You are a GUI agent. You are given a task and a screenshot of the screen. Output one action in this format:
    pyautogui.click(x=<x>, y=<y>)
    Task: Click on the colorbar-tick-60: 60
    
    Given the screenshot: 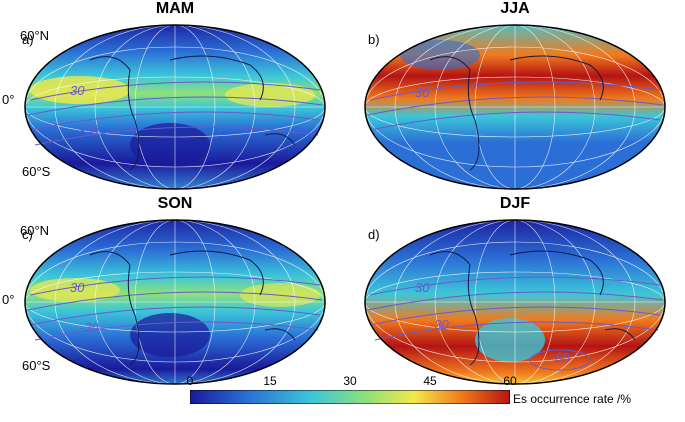 What is the action you would take?
    pyautogui.click(x=510, y=381)
    